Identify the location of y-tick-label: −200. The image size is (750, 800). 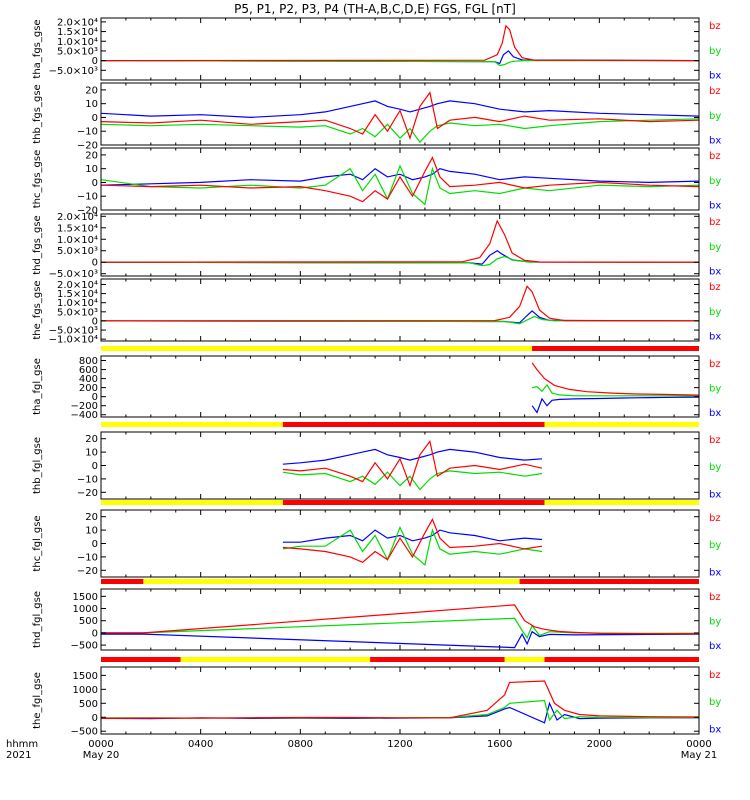
(84, 406).